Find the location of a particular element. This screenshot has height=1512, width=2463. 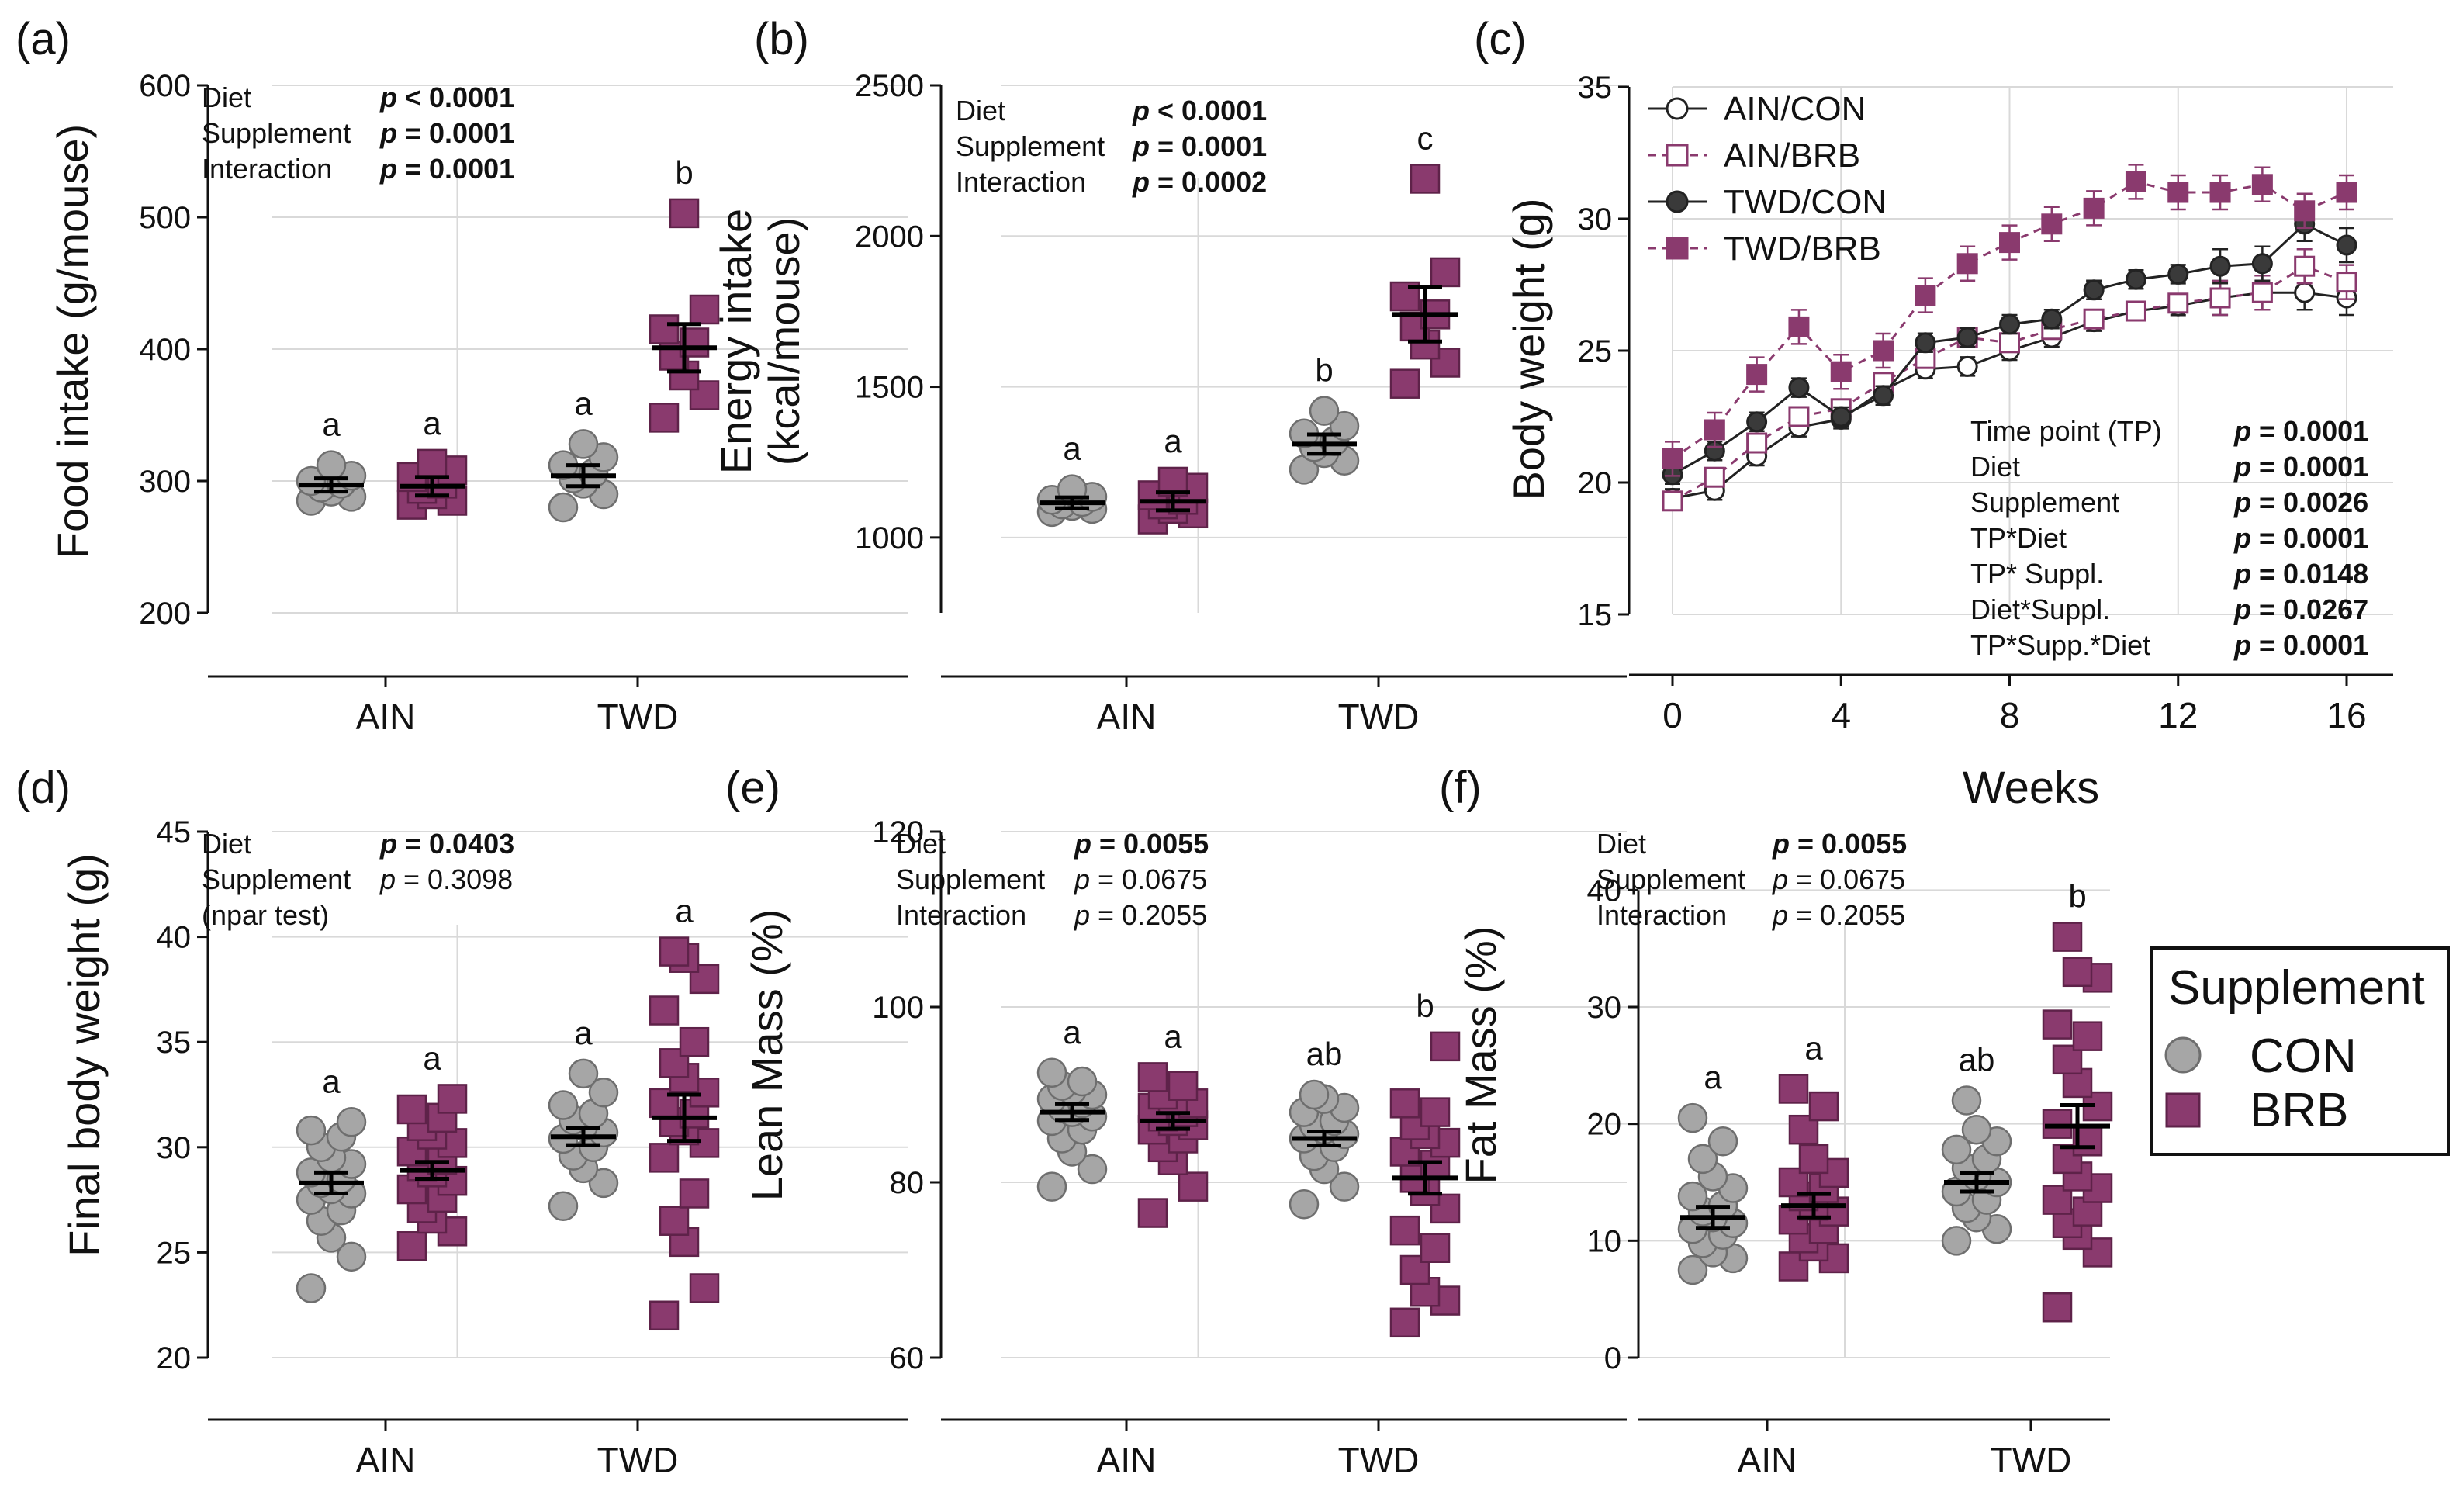

stat-value: p < 0.0001 is located at coordinates (446, 97).